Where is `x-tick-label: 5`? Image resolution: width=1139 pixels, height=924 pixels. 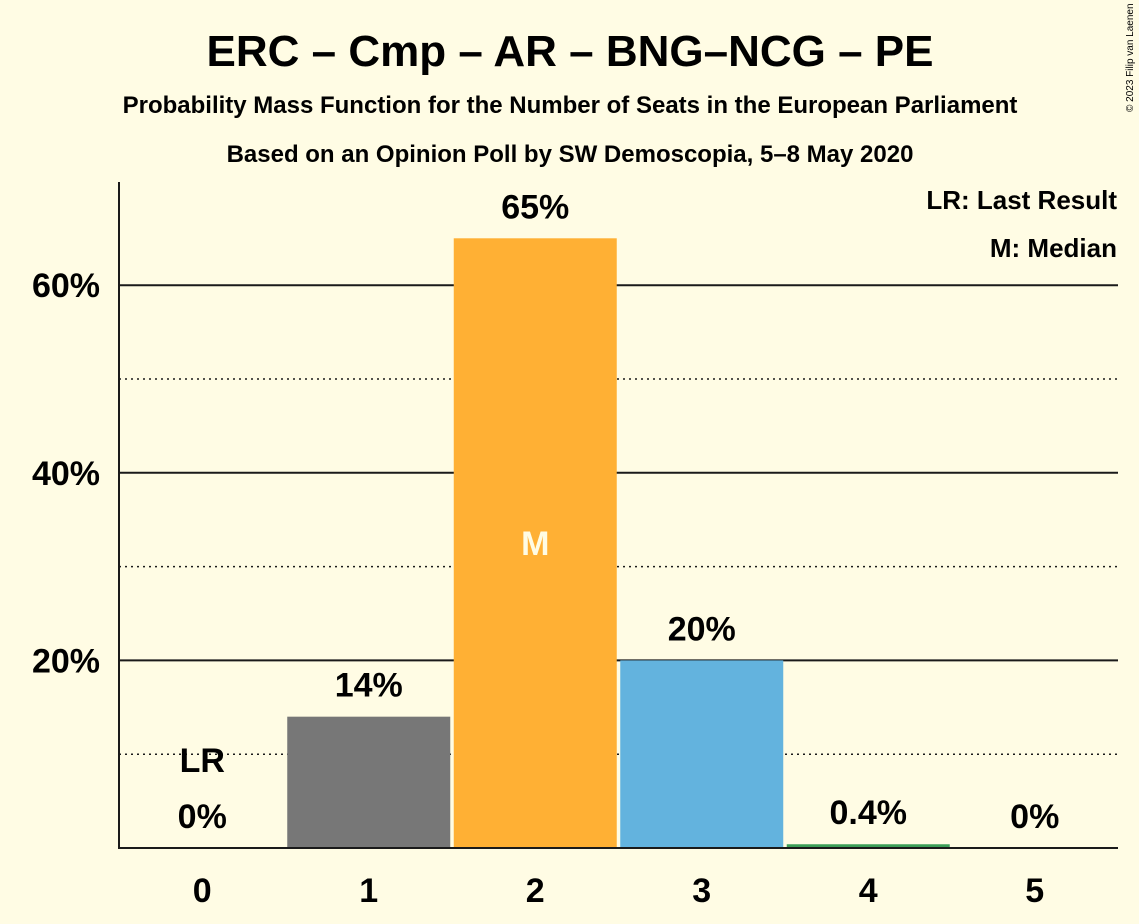
x-tick-label: 5 is located at coordinates (1034, 891).